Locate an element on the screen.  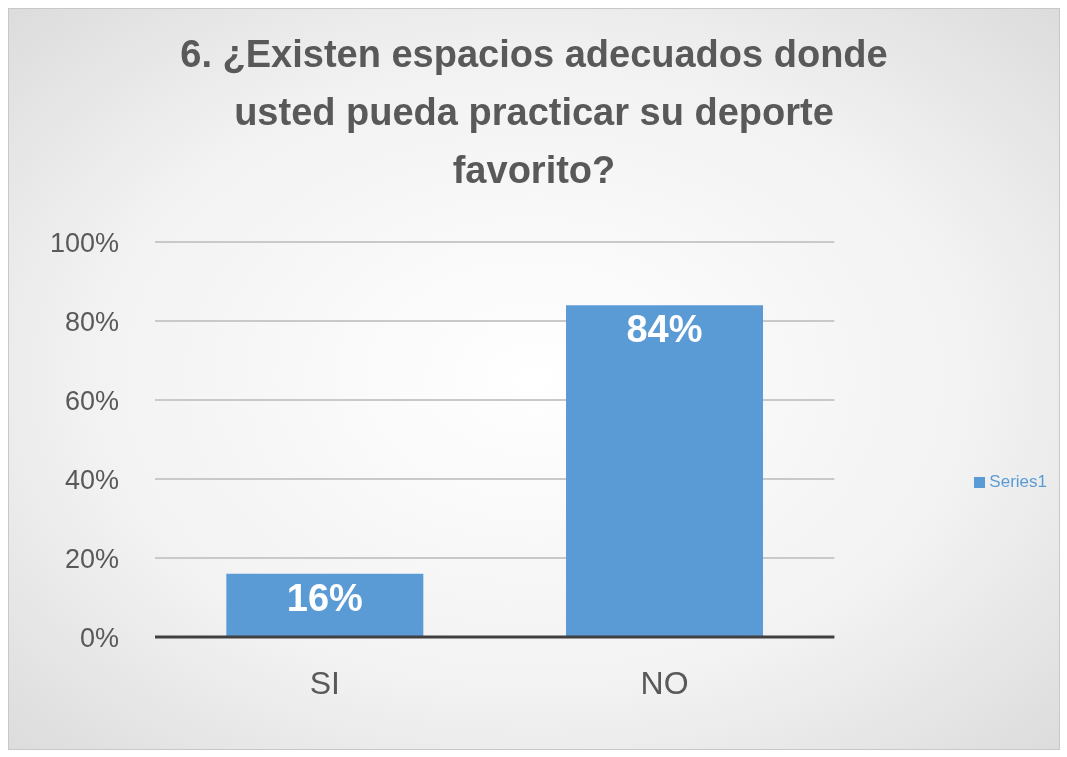
data-label: 16% is located at coordinates (324, 597).